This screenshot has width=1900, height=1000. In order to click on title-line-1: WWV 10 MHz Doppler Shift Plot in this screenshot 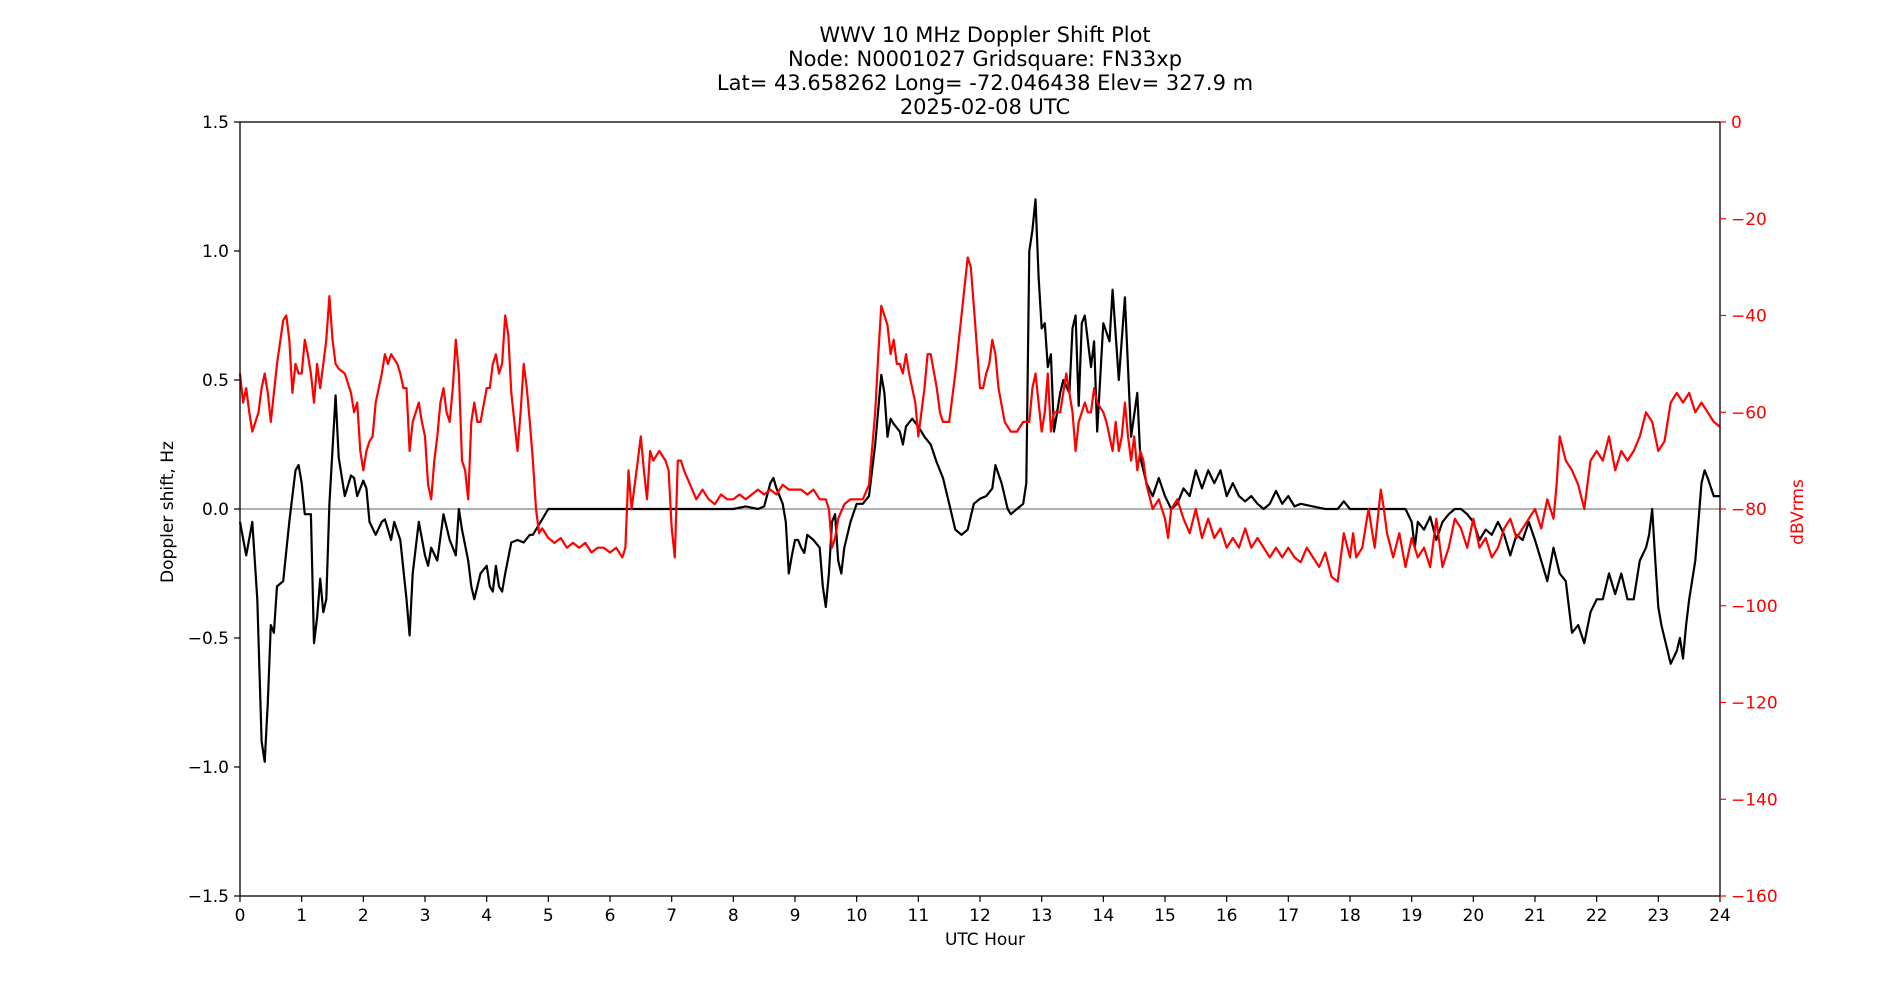, I will do `click(984, 35)`.